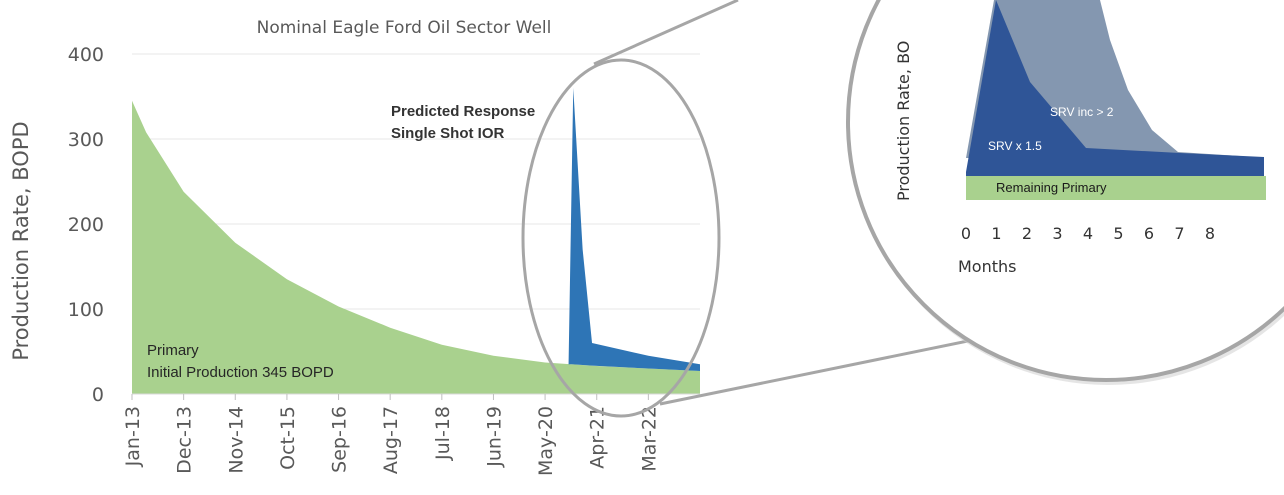  What do you see at coordinates (86, 55) in the screenshot?
I see `y-tick-label: 400` at bounding box center [86, 55].